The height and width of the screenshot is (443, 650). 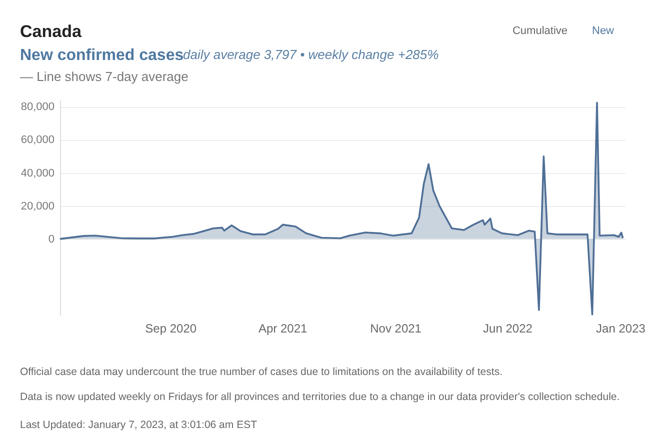 I want to click on chart-title: Canada, so click(x=51, y=31).